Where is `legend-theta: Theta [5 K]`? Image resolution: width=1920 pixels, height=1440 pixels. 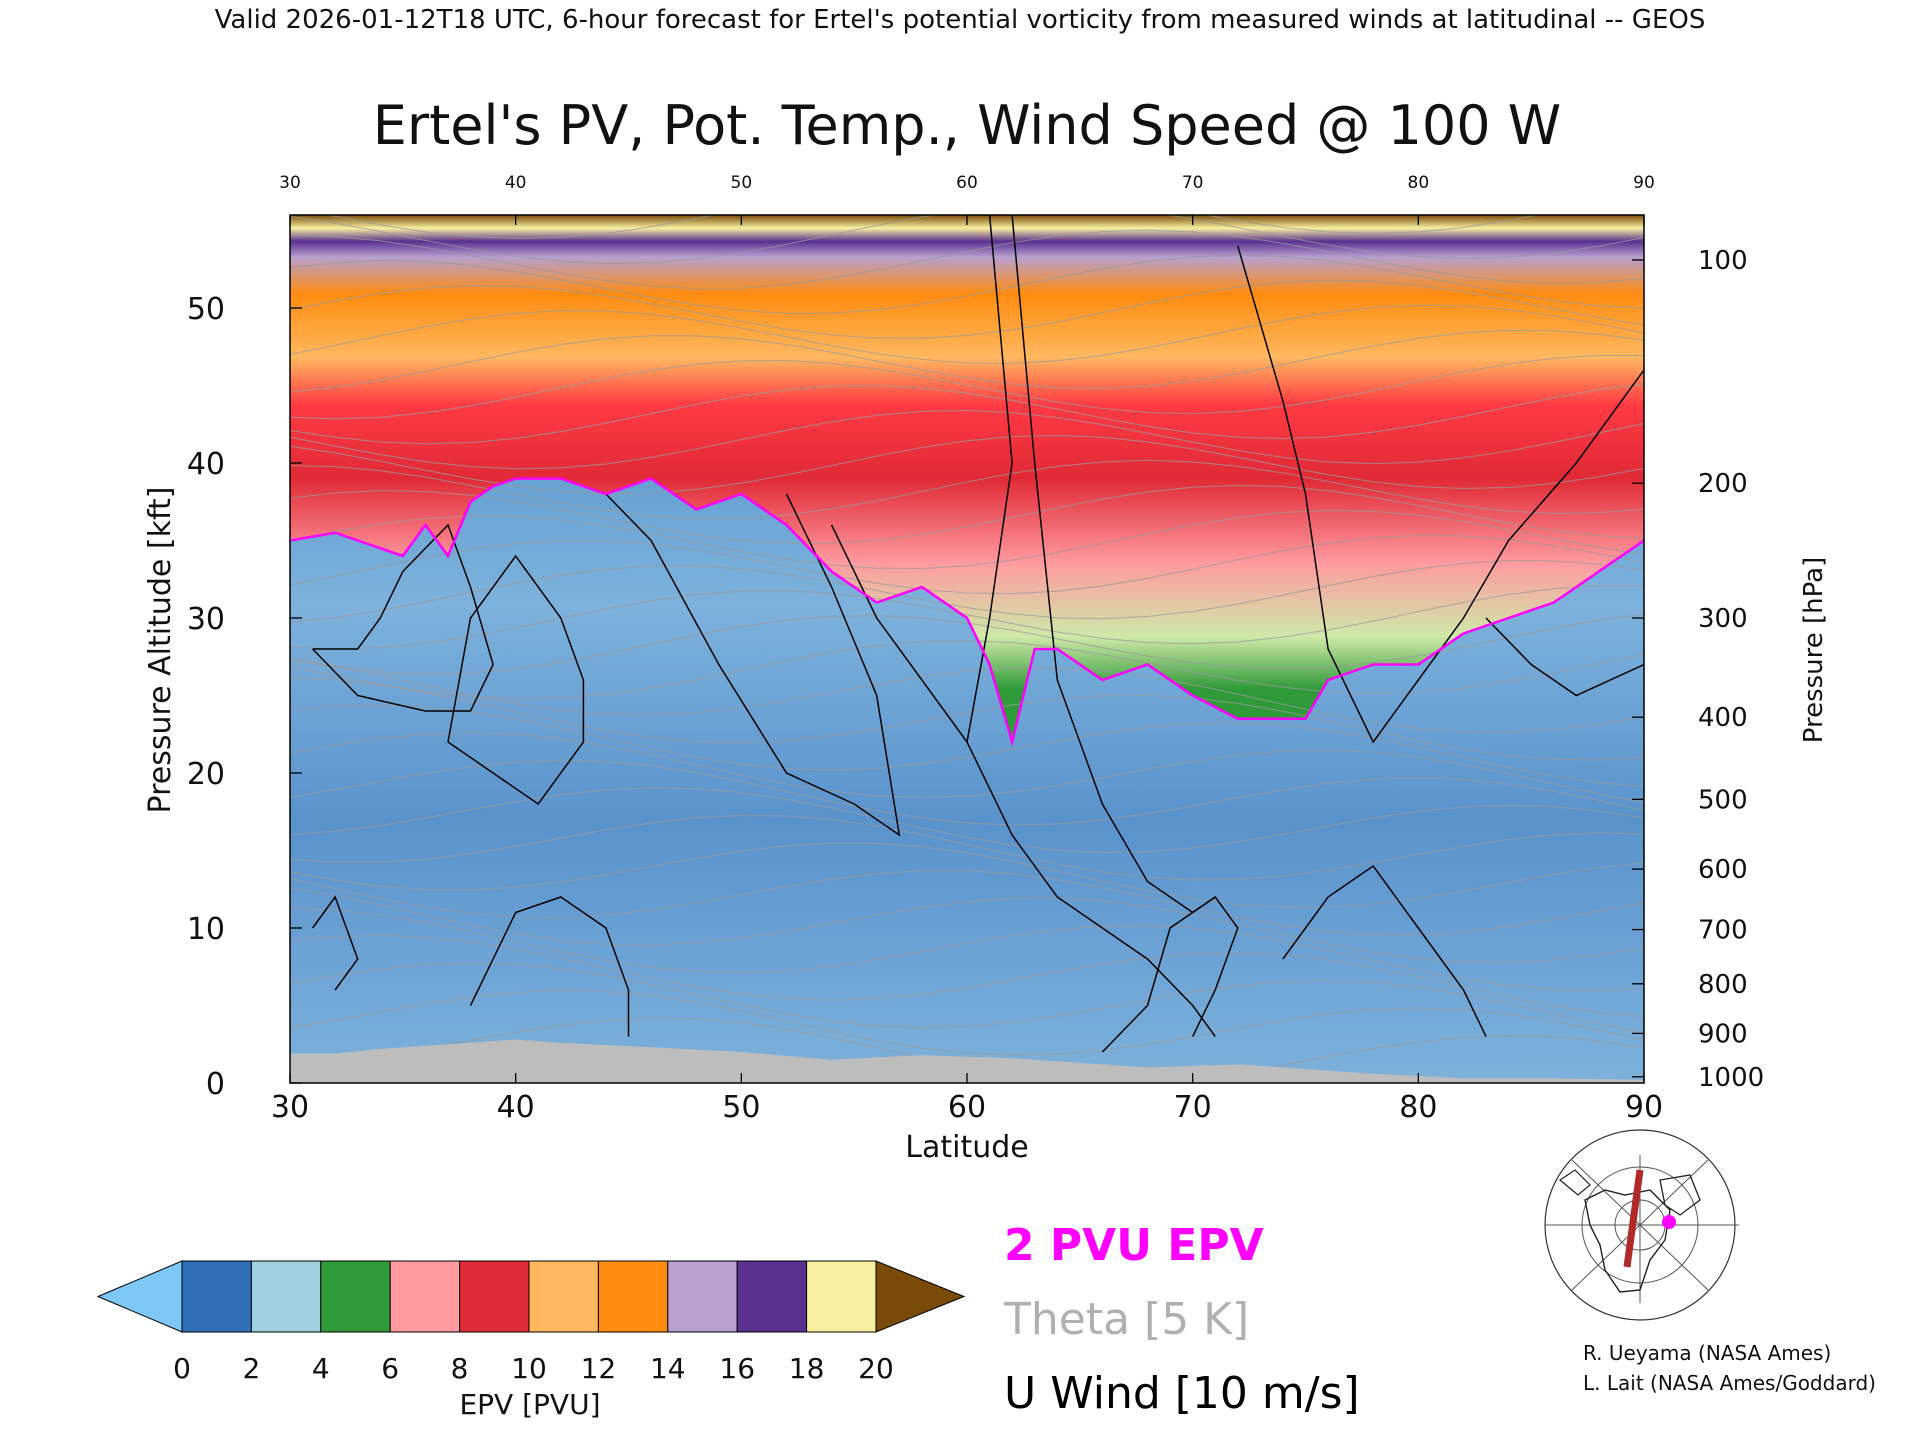 legend-theta: Theta [5 K] is located at coordinates (1126, 1319).